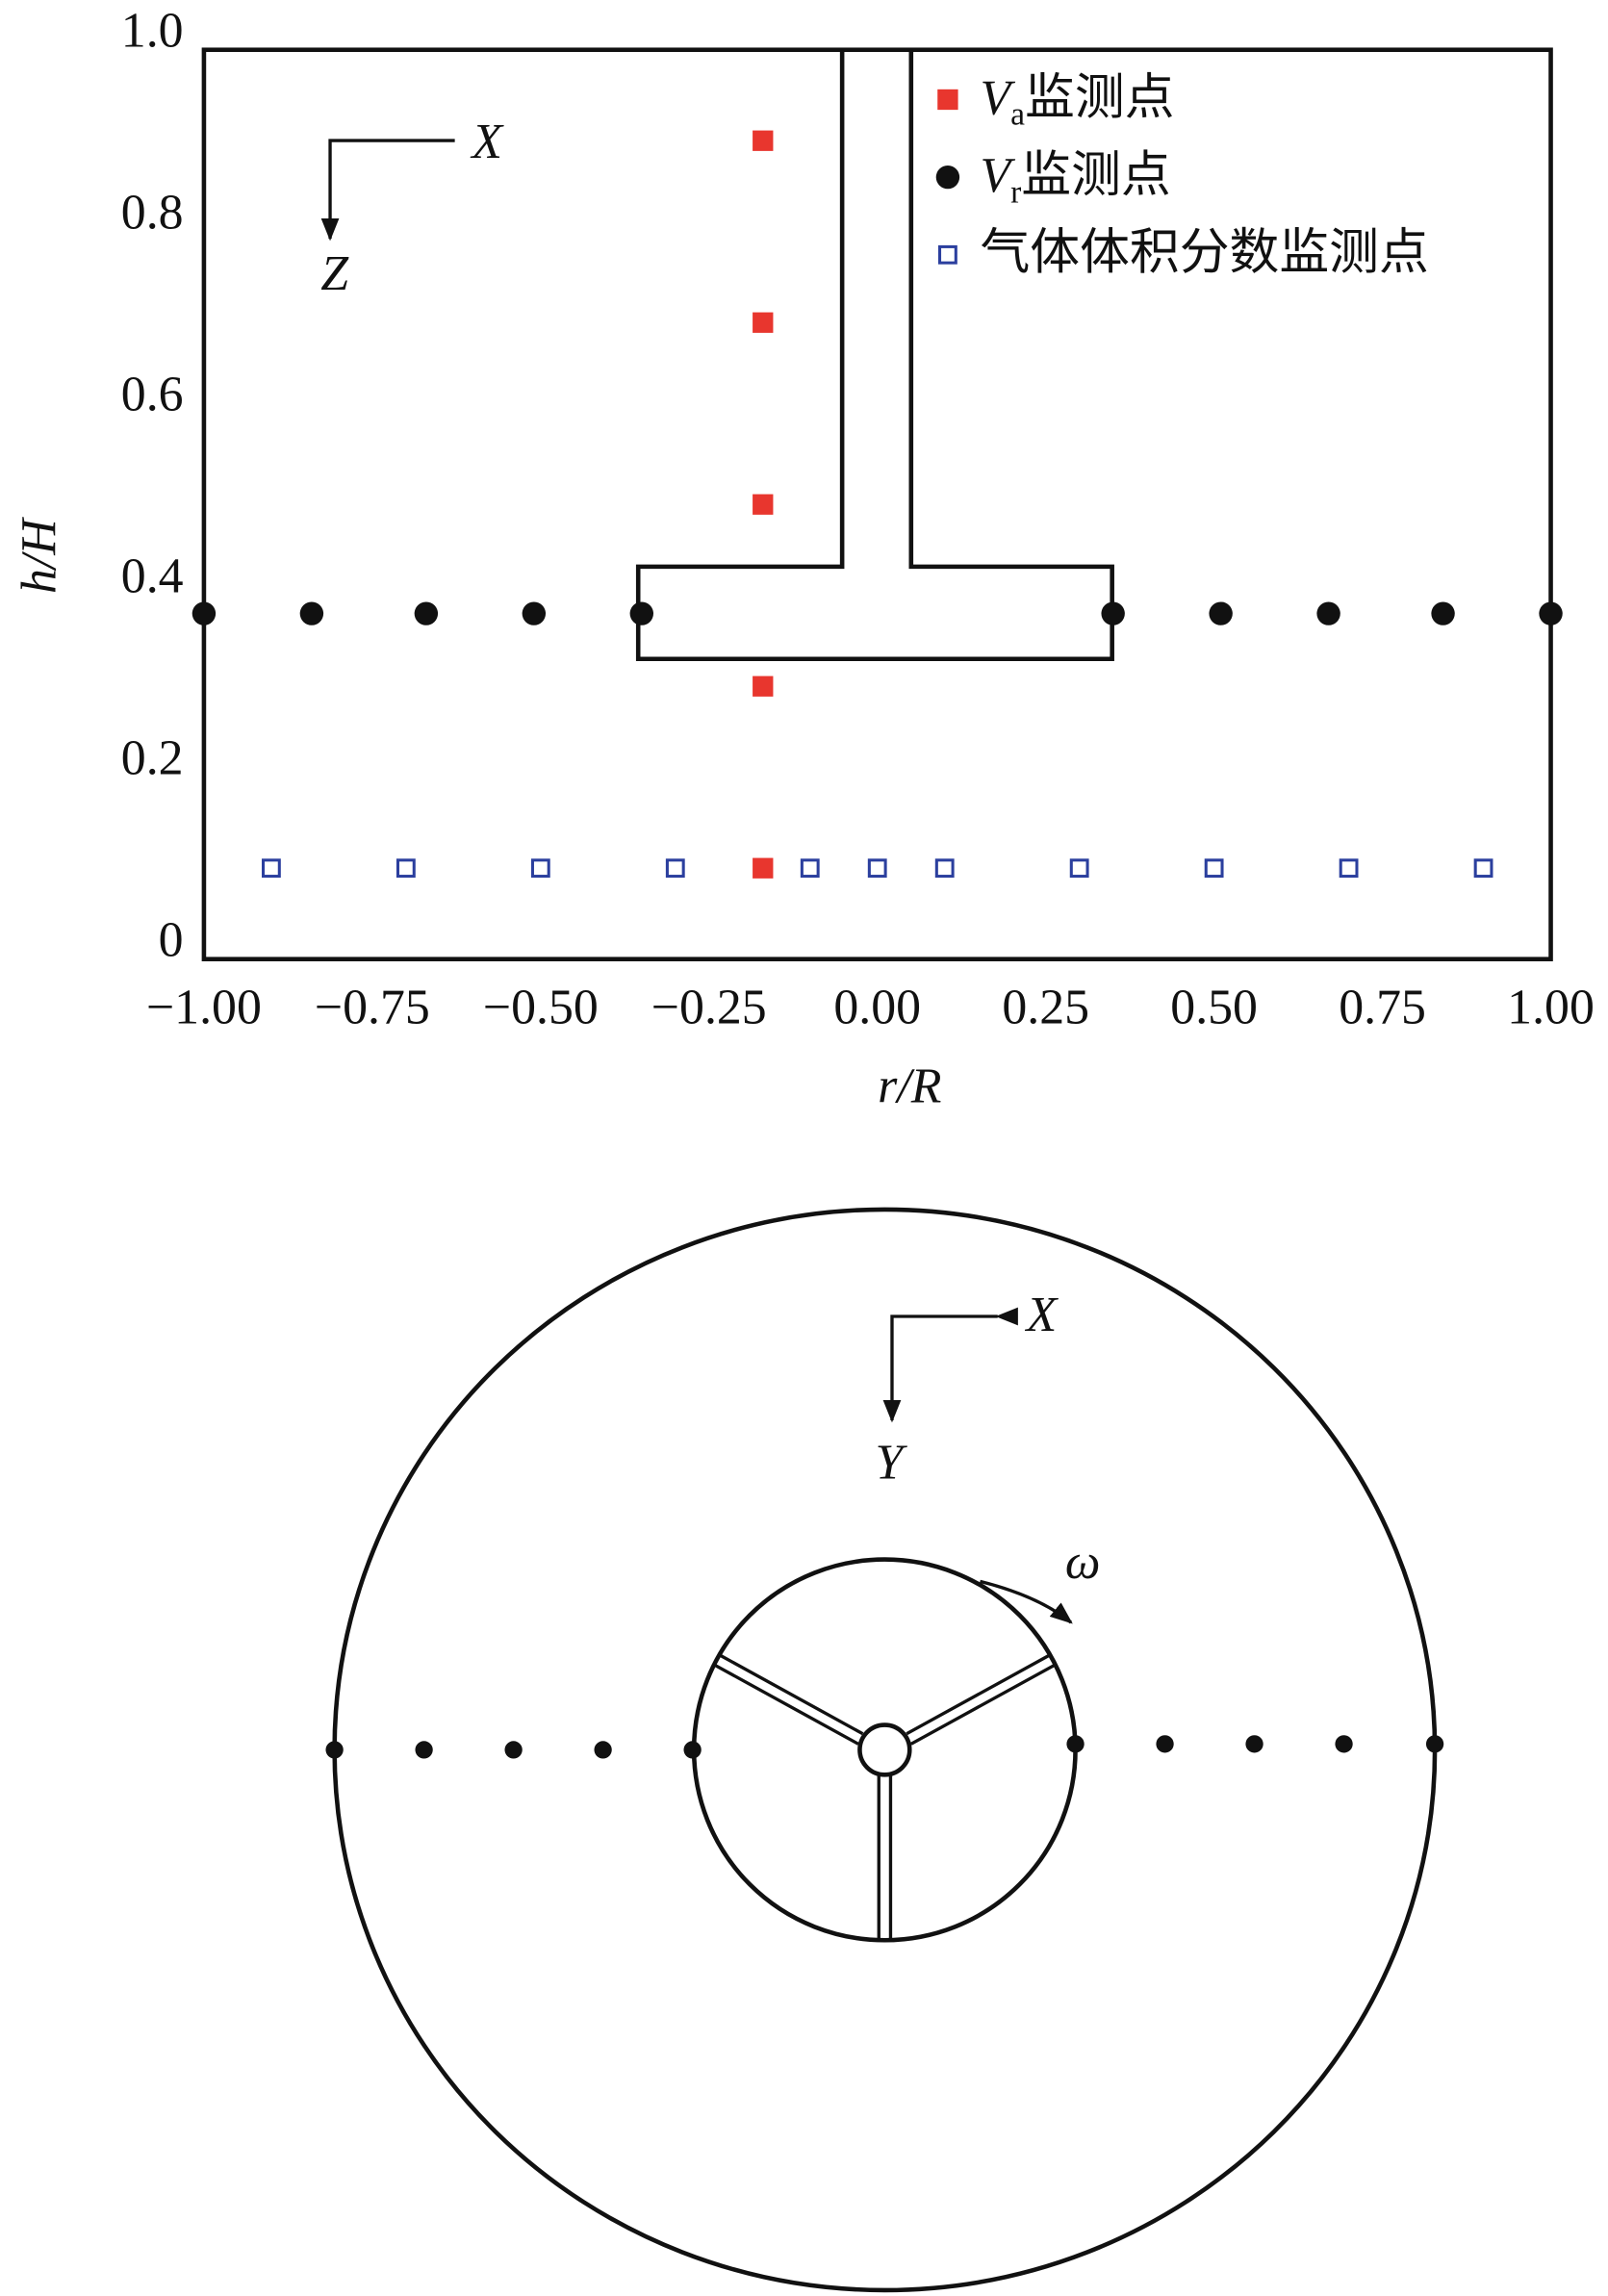 This screenshot has height=2296, width=1608. I want to click on x-axis-label: r/R, so click(910, 1086).